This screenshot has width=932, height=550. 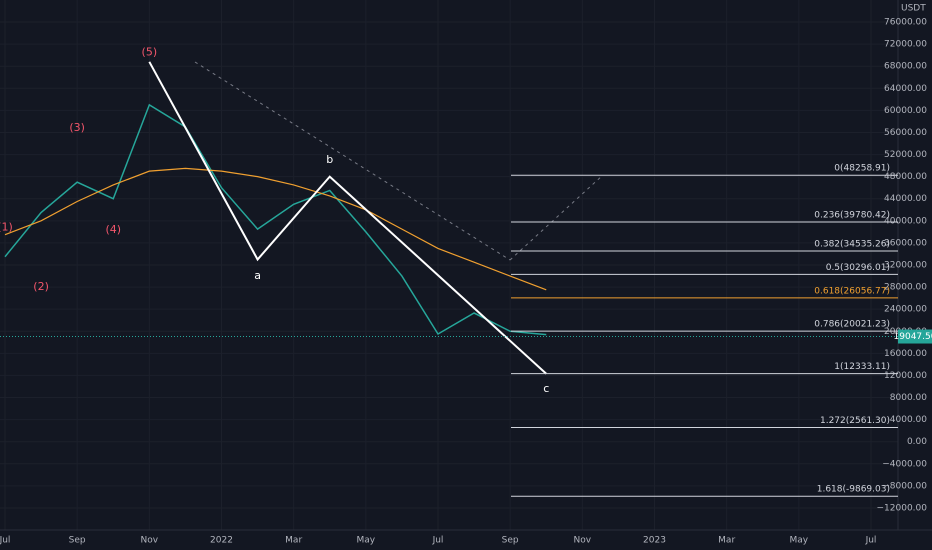 What do you see at coordinates (905, 376) in the screenshot?
I see `y-tick-label: 12000.00` at bounding box center [905, 376].